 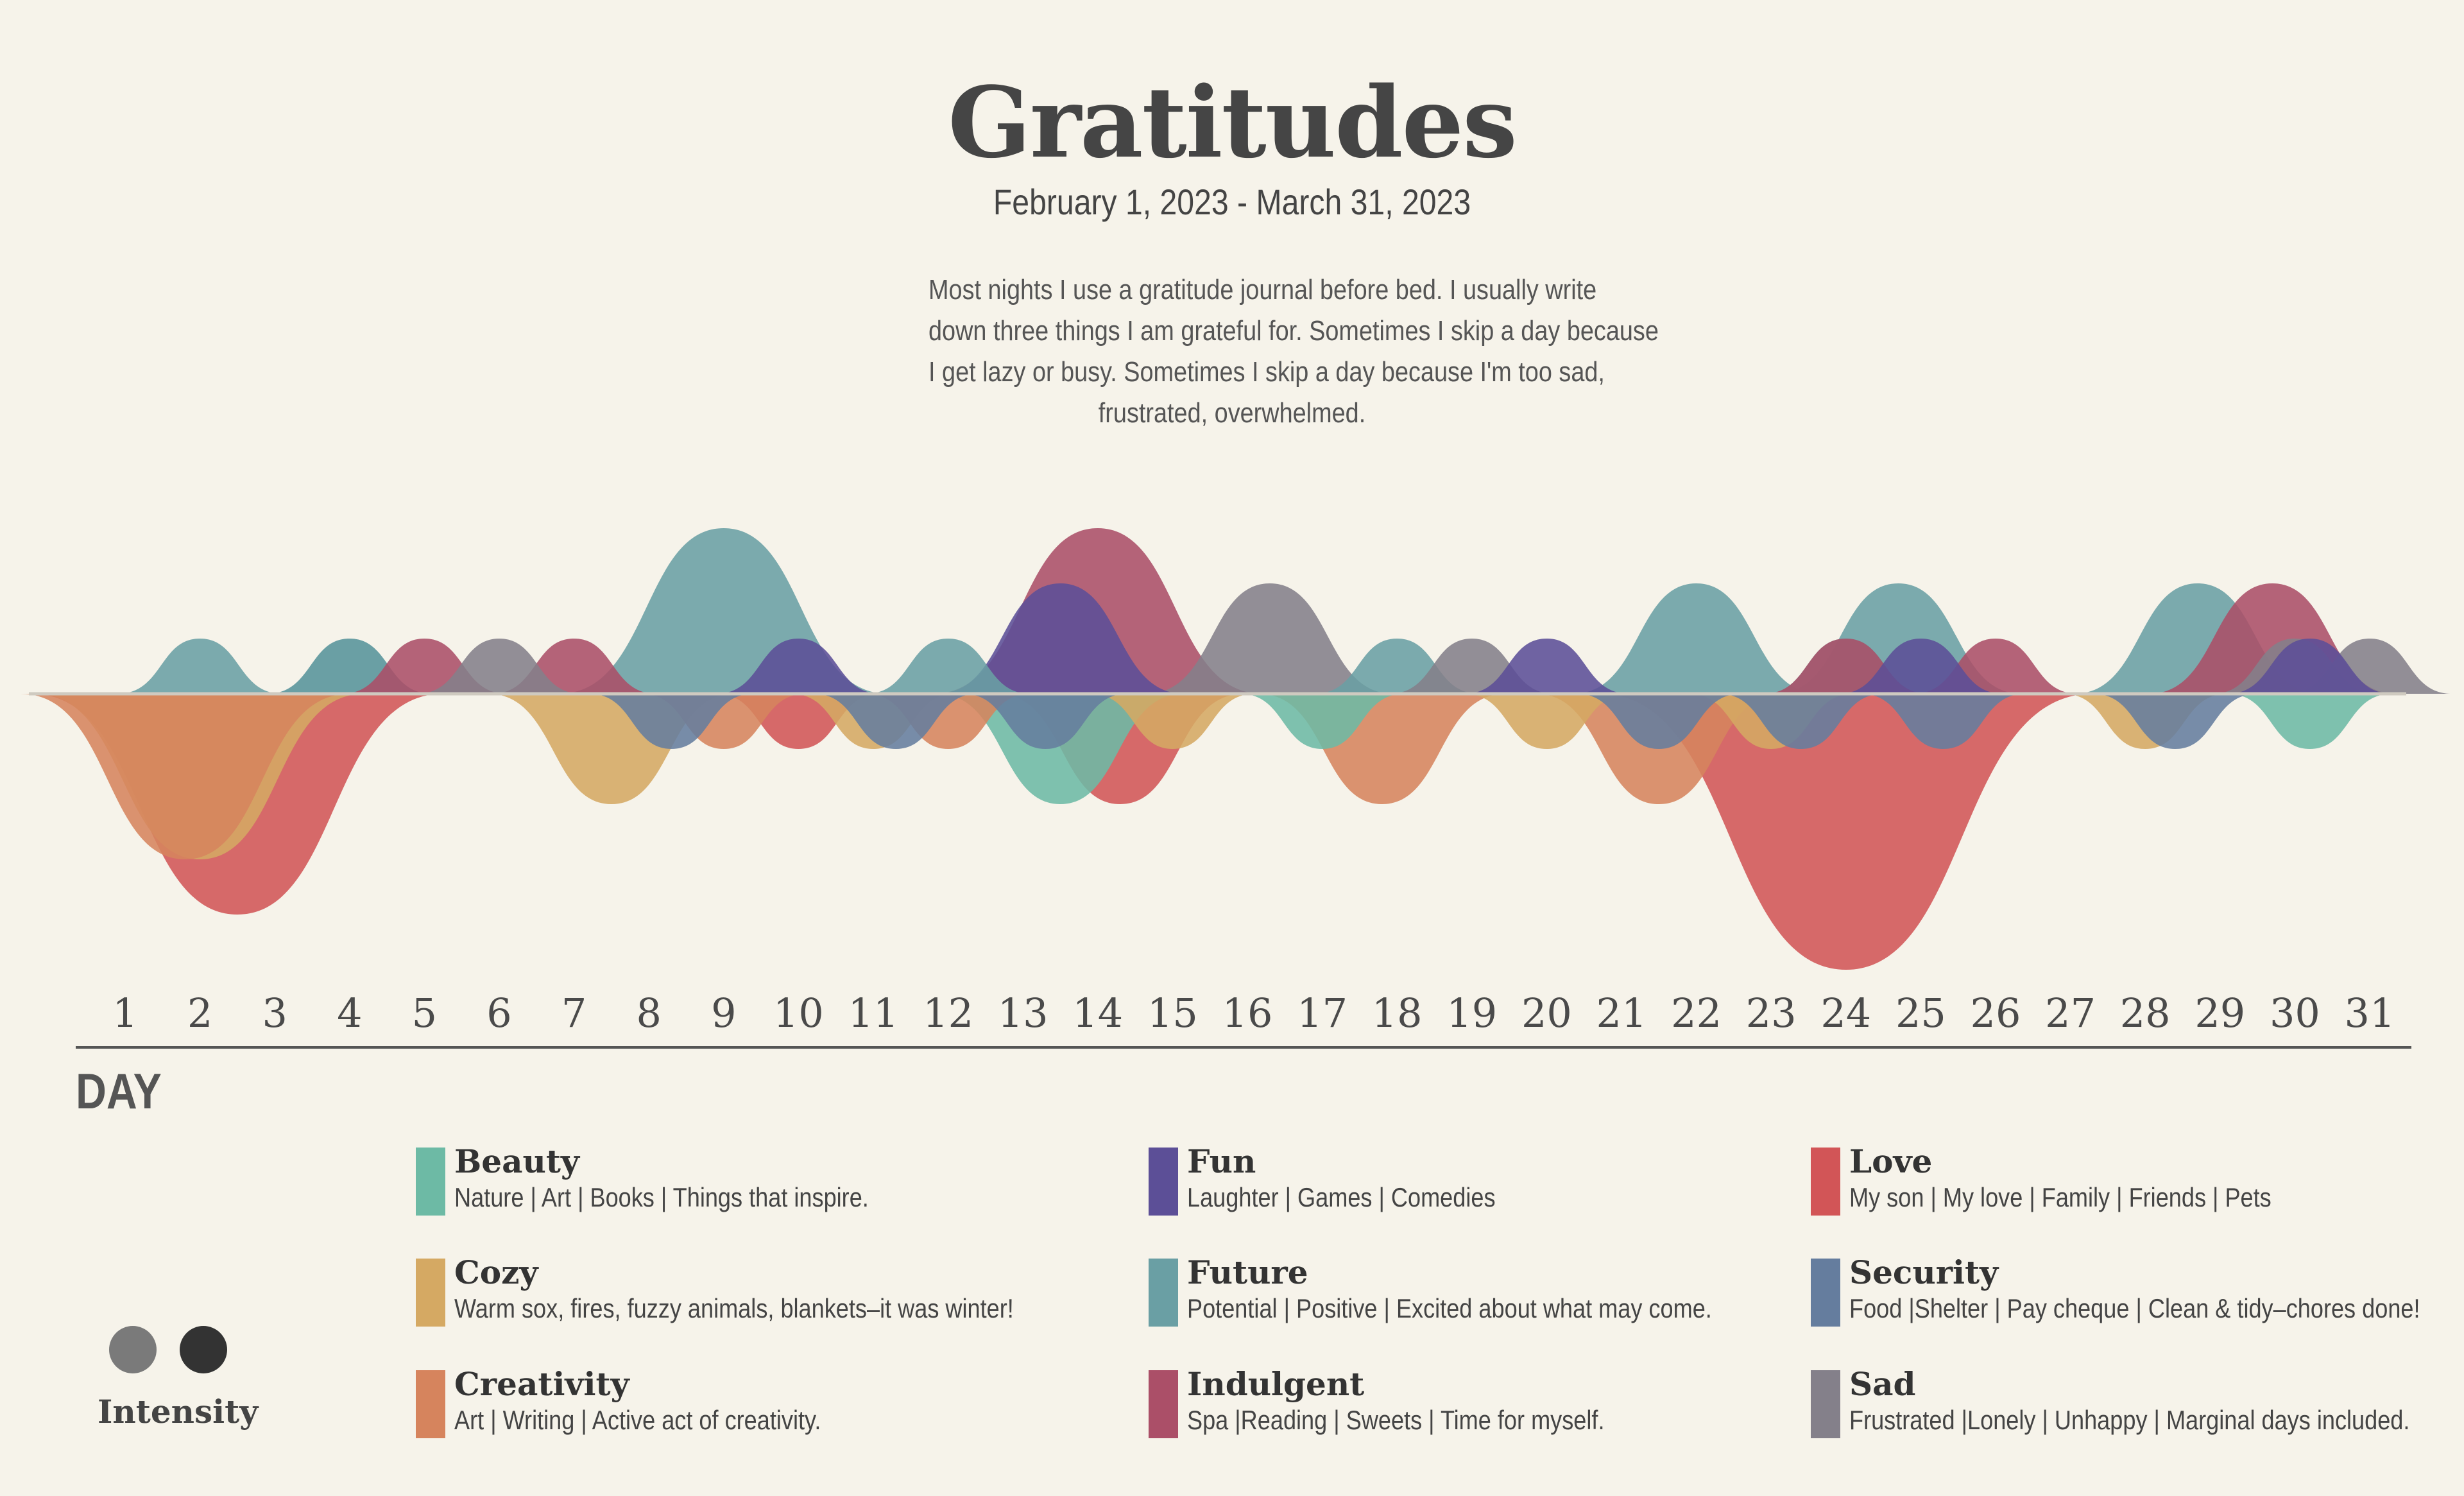 I want to click on x-tick-label: 26, so click(x=1996, y=1013).